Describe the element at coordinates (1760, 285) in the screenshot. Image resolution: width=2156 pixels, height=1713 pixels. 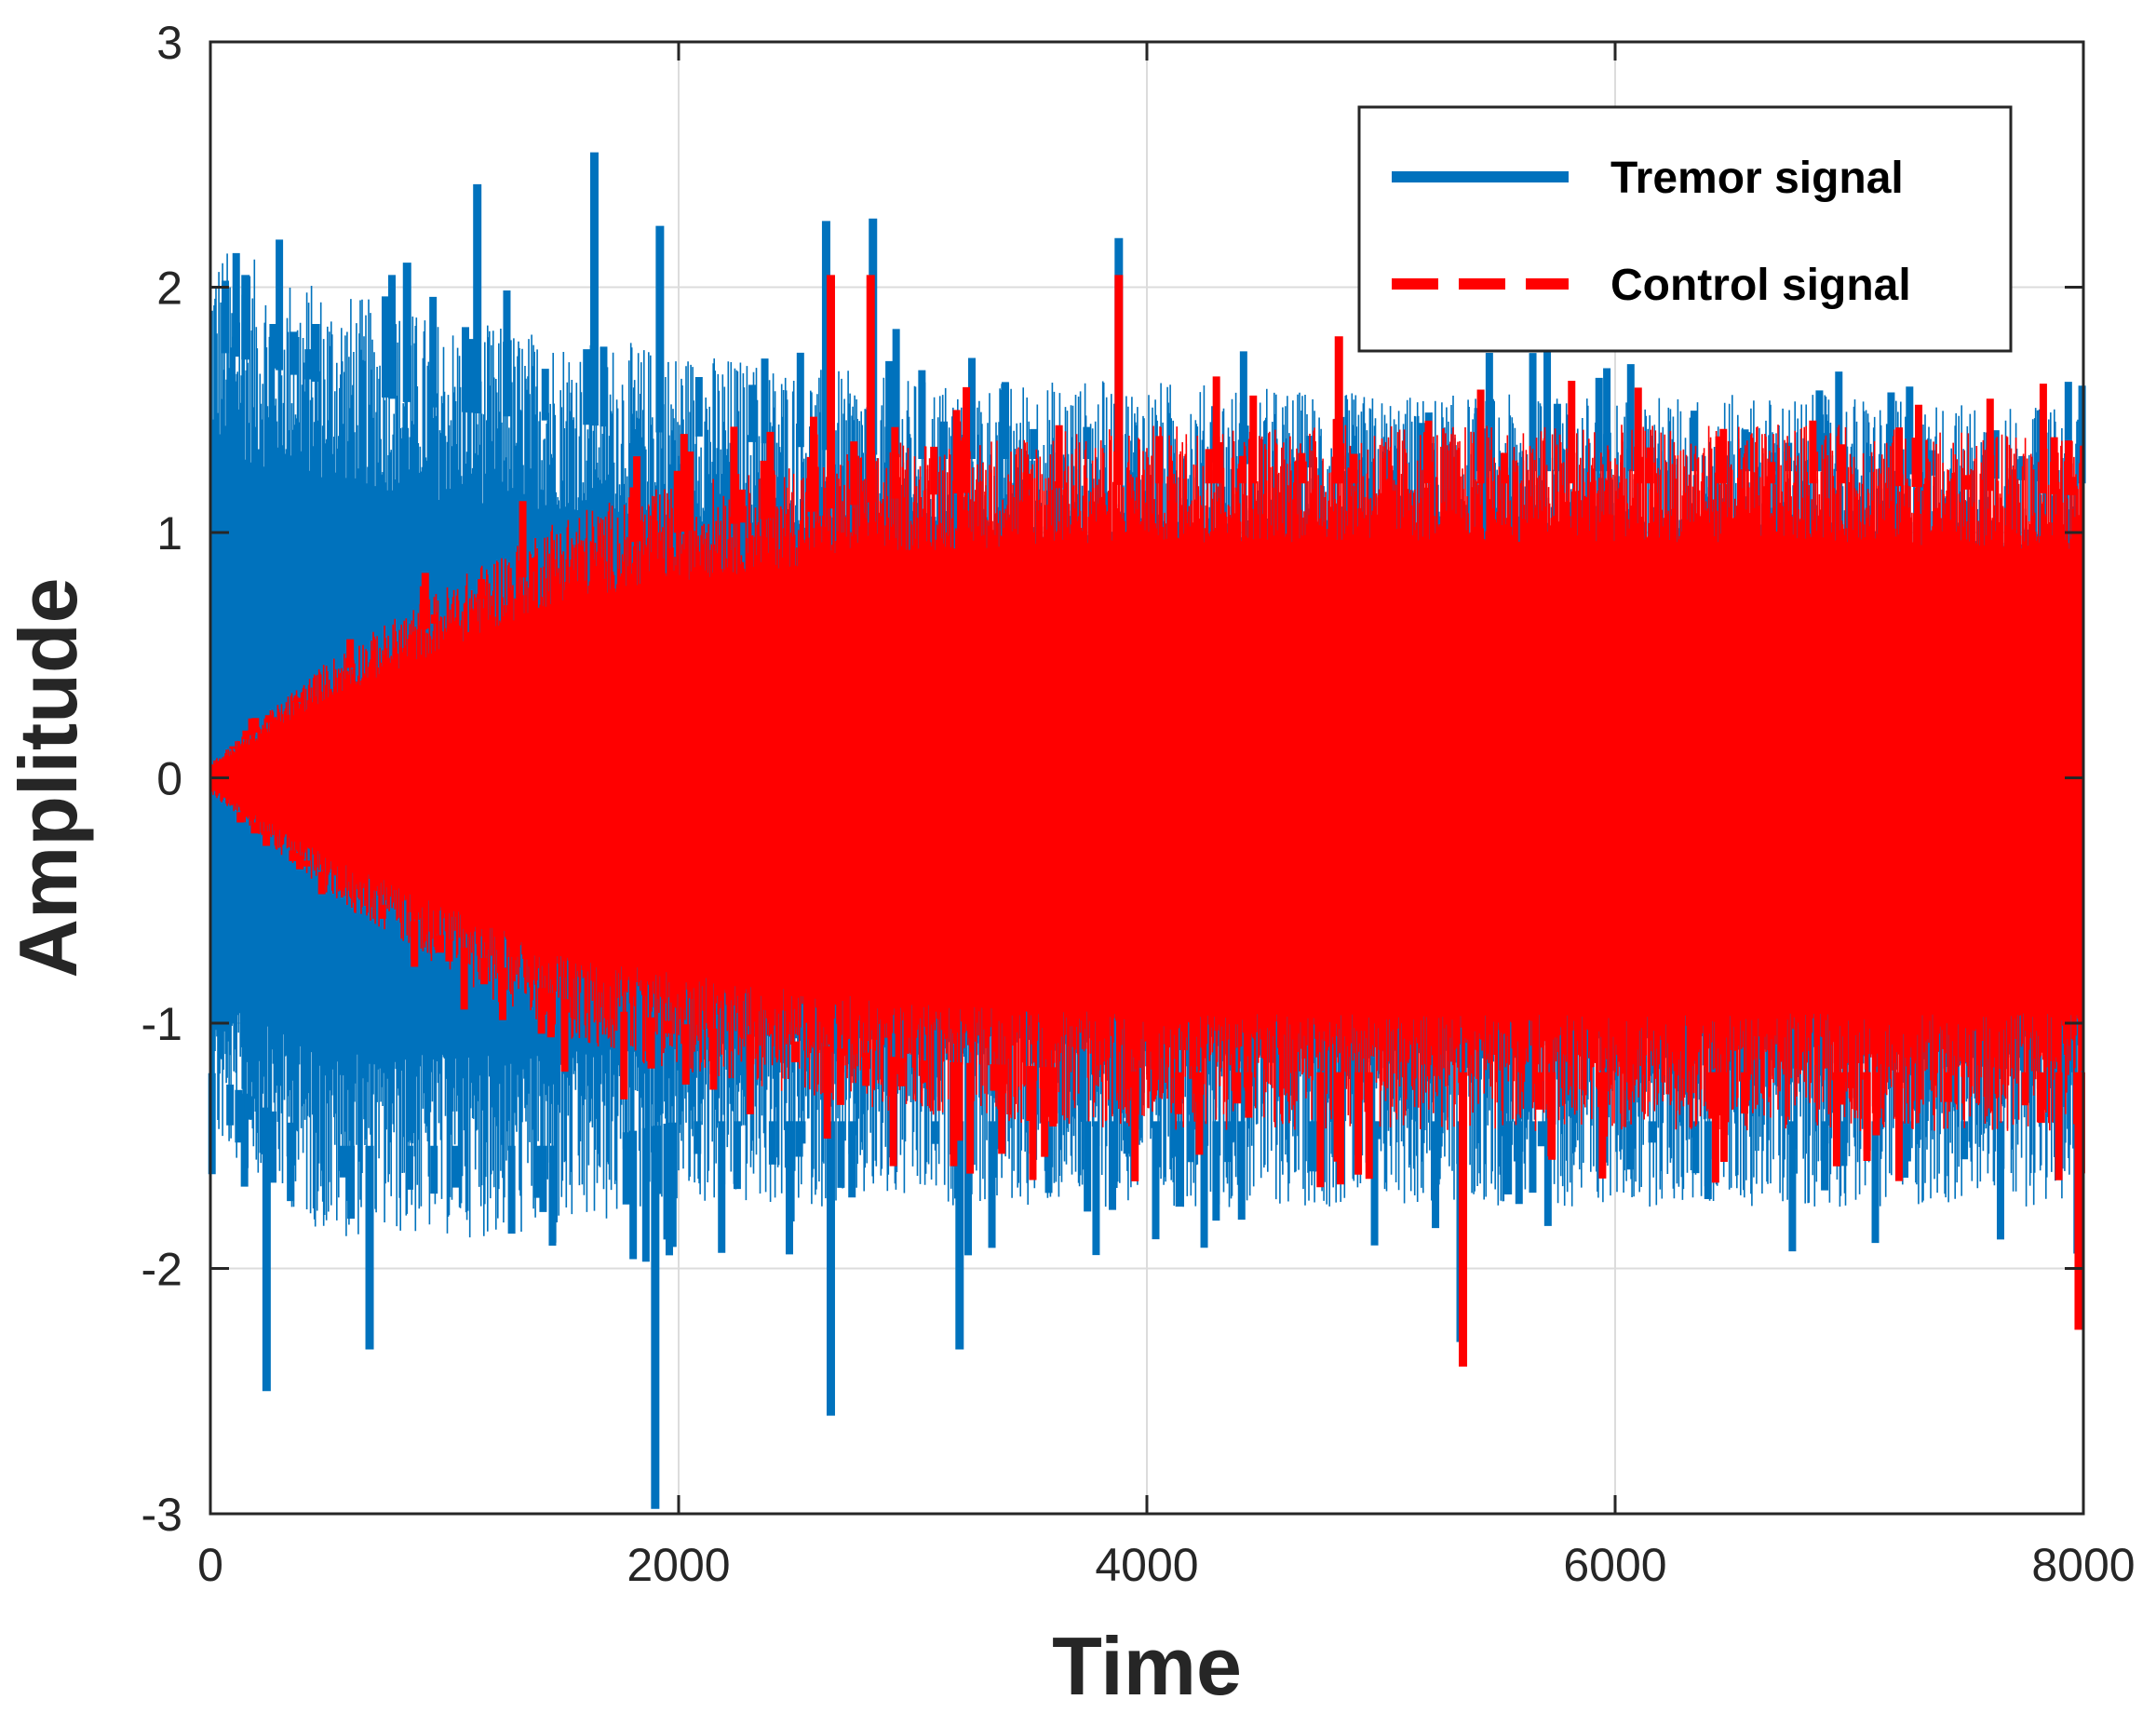
I see `legend-label-control-signal: Control signal` at that location.